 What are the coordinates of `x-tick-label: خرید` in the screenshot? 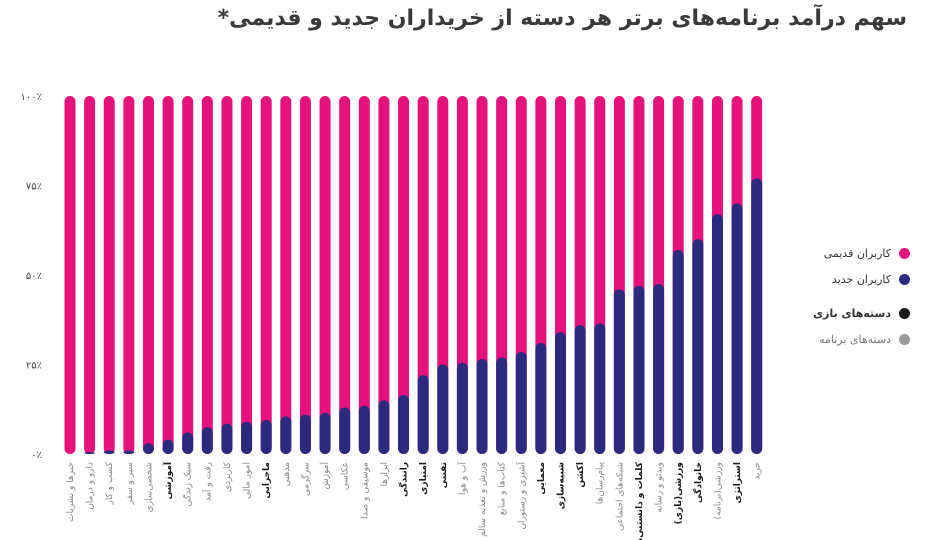 It's located at (758, 471).